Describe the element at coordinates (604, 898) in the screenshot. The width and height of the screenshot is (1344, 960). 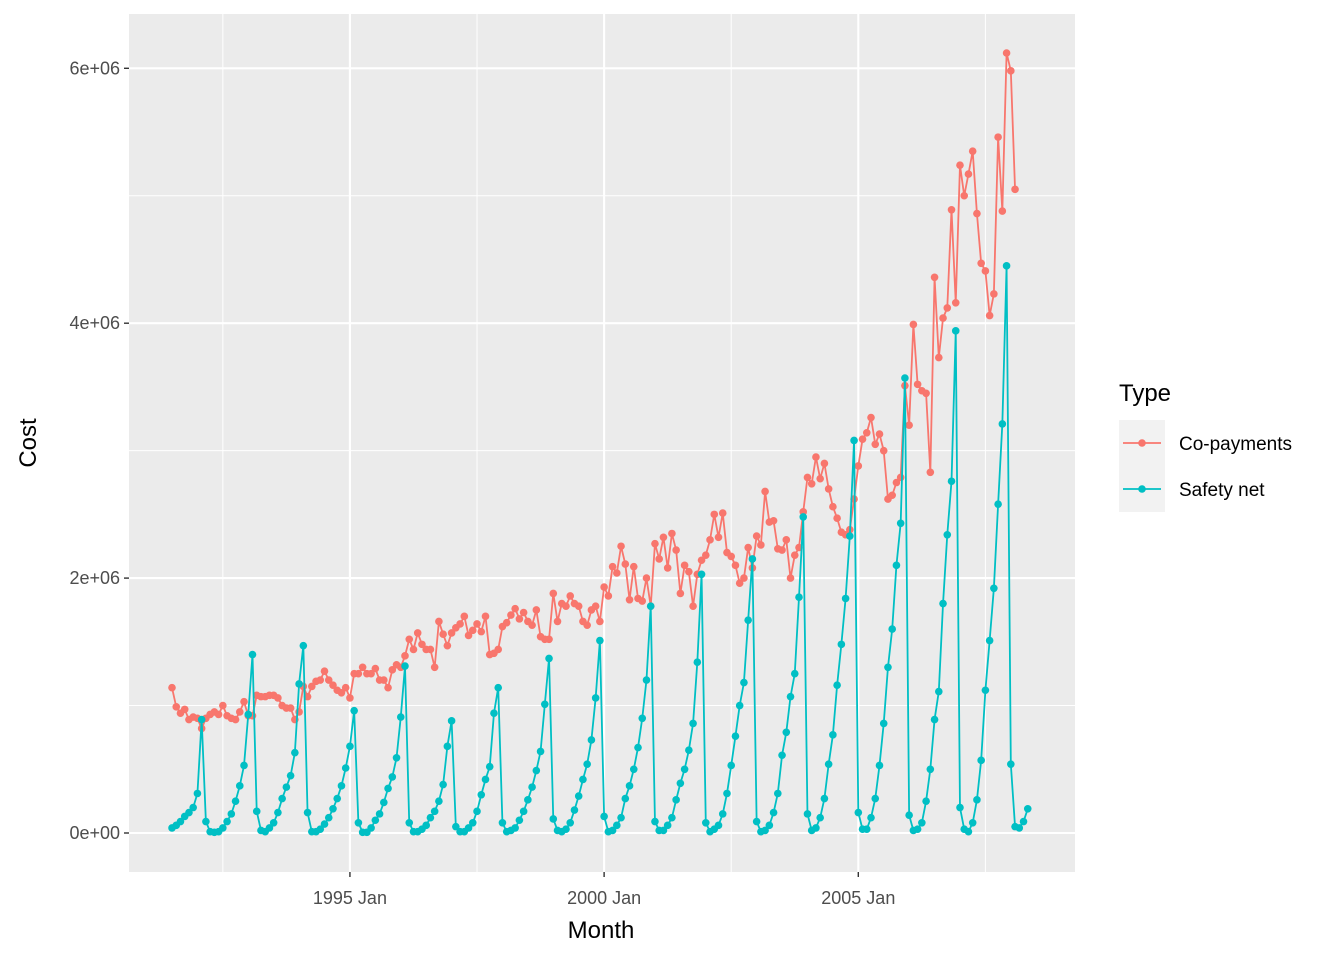
I see `x-tick-label: 2000 Jan` at that location.